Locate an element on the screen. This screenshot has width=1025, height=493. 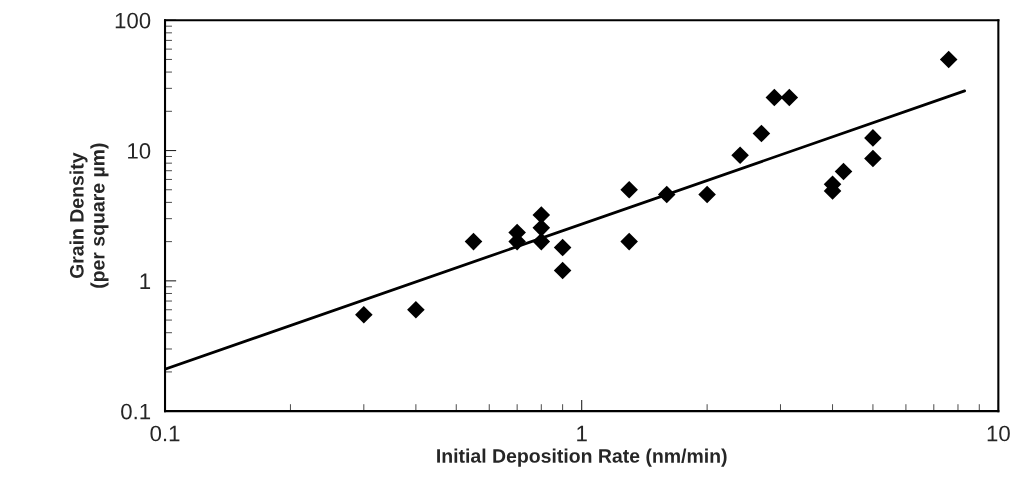
x-axis-title: Initial Deposition Rate (nm/min) is located at coordinates (582, 457).